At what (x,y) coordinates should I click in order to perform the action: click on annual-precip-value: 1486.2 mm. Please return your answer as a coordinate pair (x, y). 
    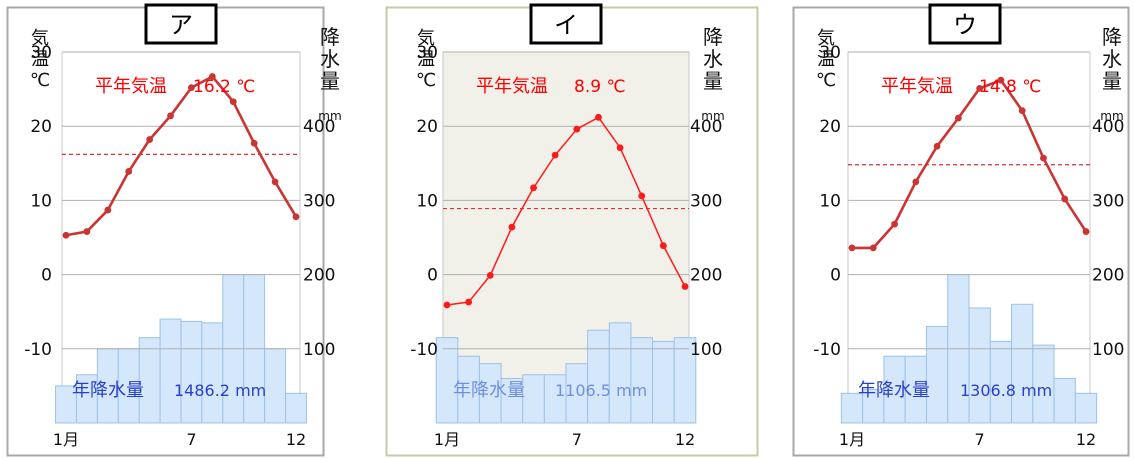
    Looking at the image, I should click on (220, 390).